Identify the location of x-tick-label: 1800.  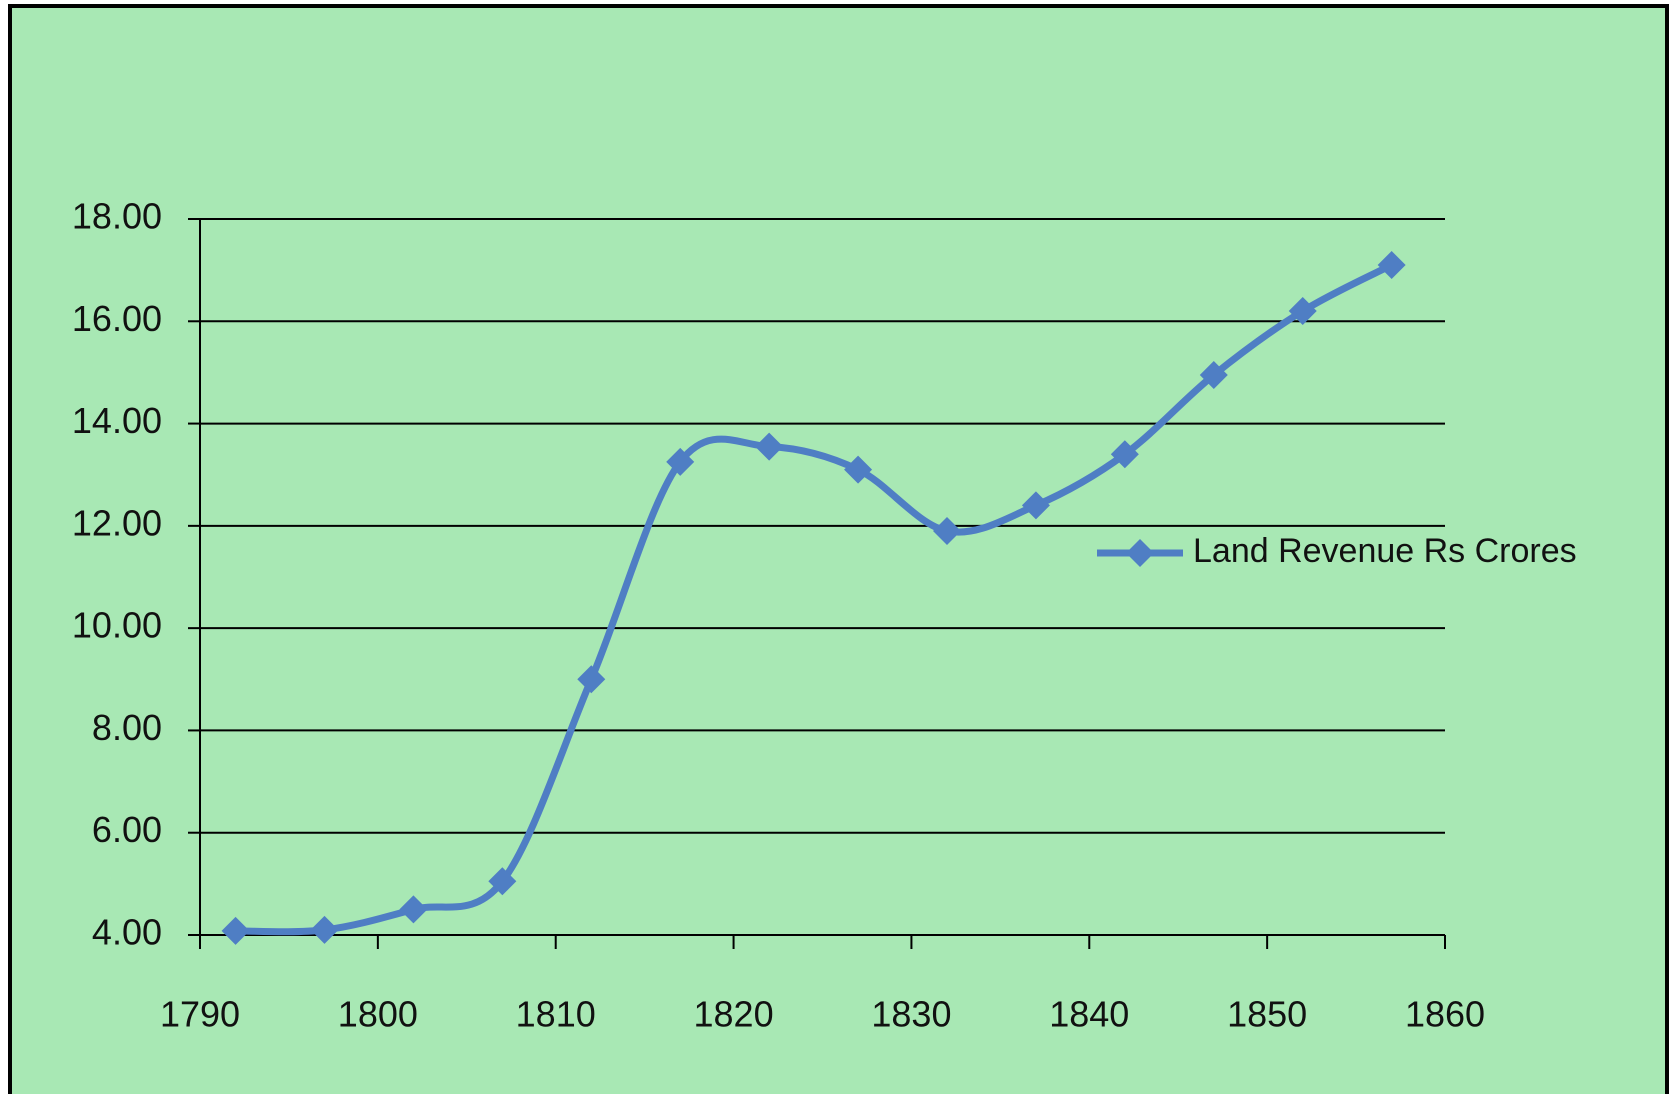
(378, 1014).